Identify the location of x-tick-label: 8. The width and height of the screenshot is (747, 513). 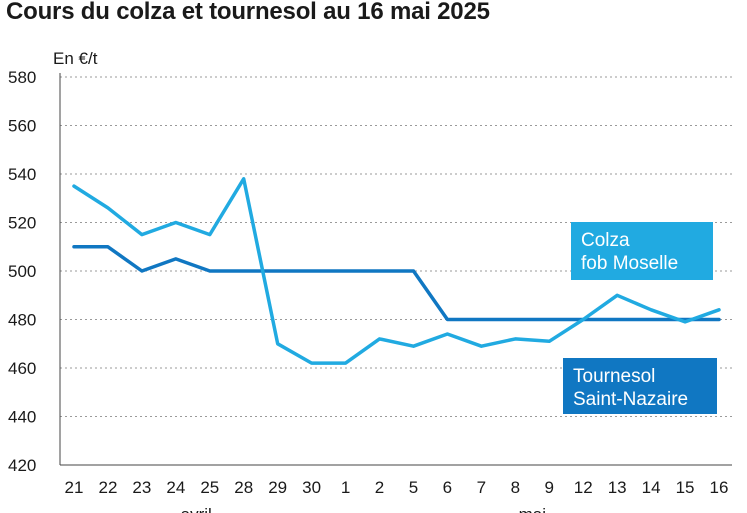
(515, 487).